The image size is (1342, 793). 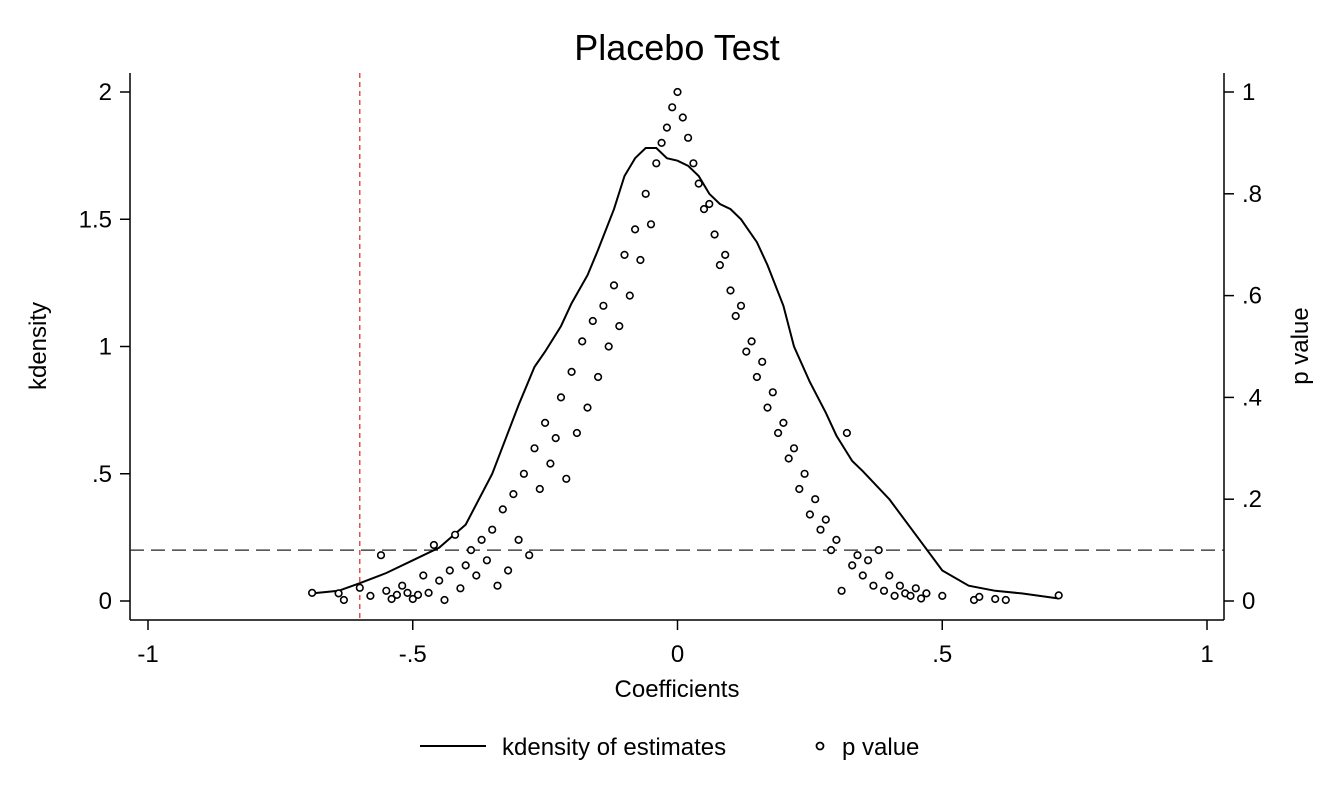 I want to click on y-left-axis-ticks: 0 .5 1 1.5 2, so click(x=104, y=347).